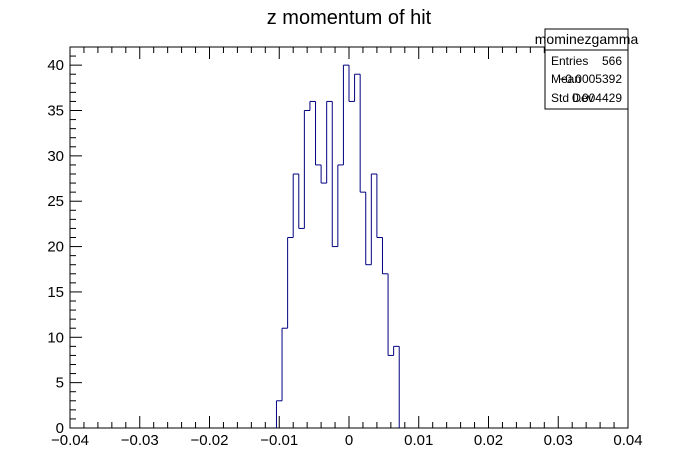 The image size is (698, 476). What do you see at coordinates (55, 247) in the screenshot?
I see `y-tick-label: 20` at bounding box center [55, 247].